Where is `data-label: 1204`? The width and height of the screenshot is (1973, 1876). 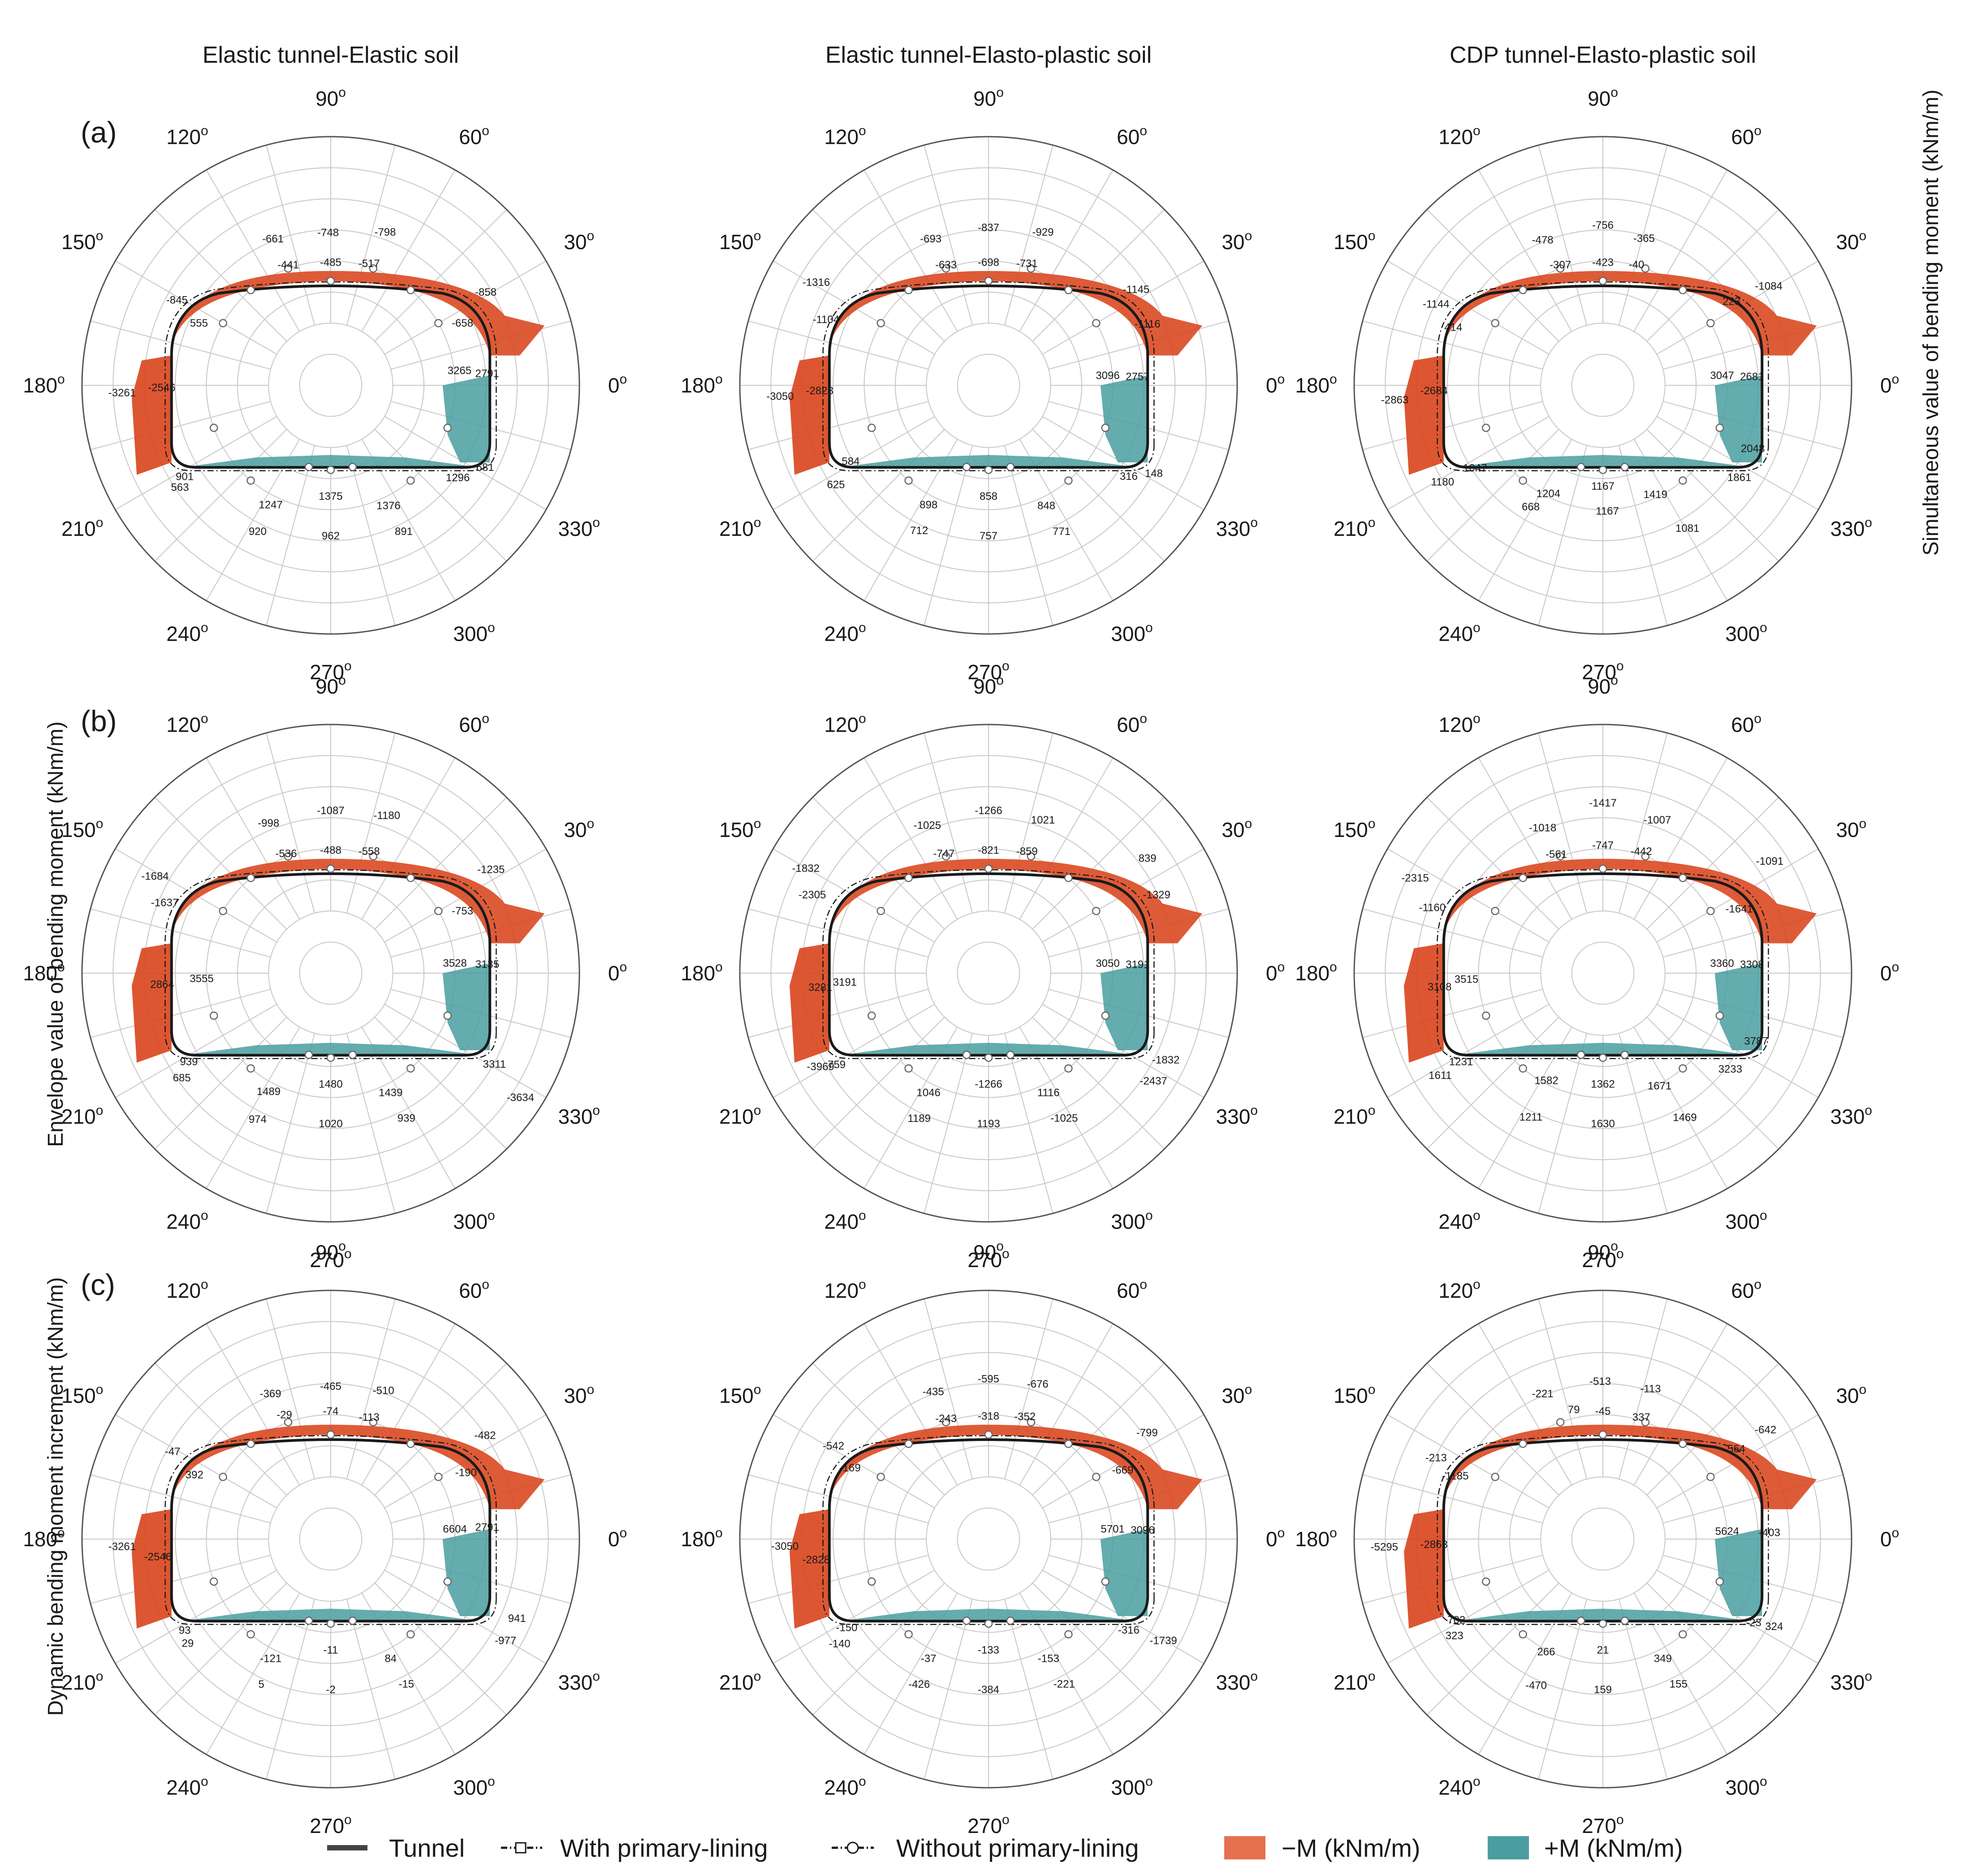
data-label: 1204 is located at coordinates (1548, 493).